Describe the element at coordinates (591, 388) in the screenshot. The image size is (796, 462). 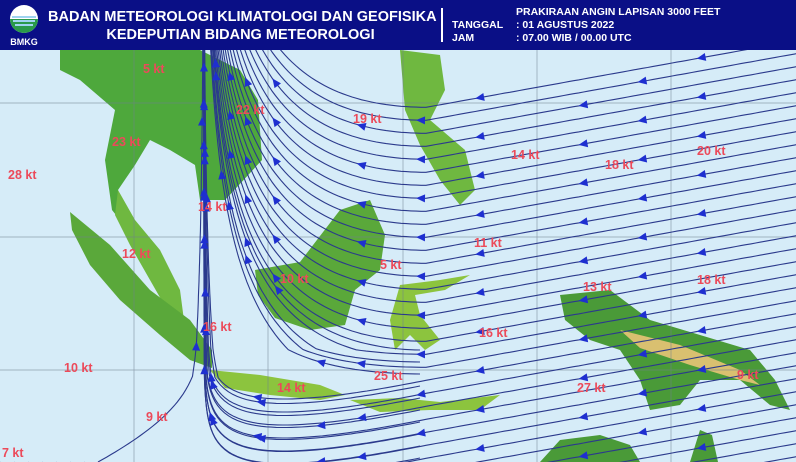
I see `wind-speed-label: 27 kt` at that location.